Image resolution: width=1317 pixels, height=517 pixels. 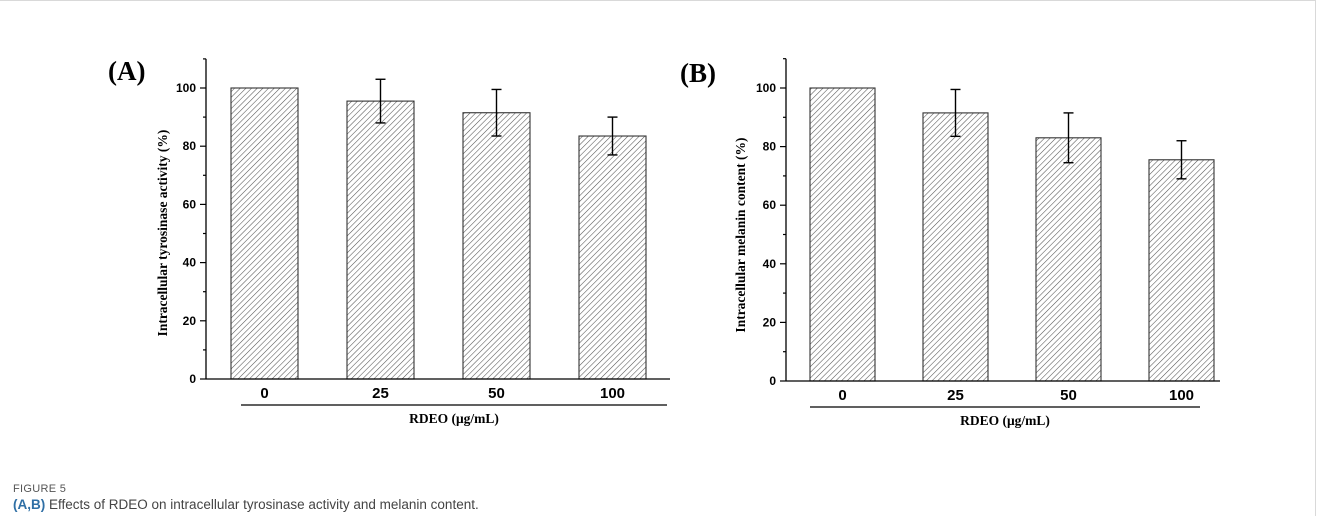 I want to click on y-axis-label: Intracellular melanin content (%), so click(x=740, y=234).